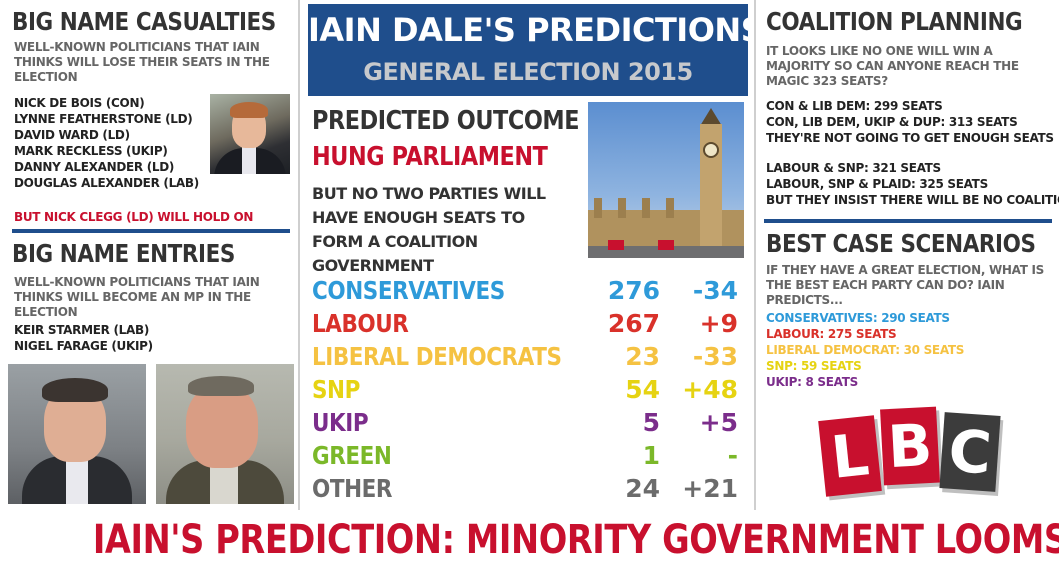 This screenshot has width=1059, height=574. Describe the element at coordinates (91, 151) in the screenshot. I see `list-item: Mark Reckless (UKIP)` at that location.